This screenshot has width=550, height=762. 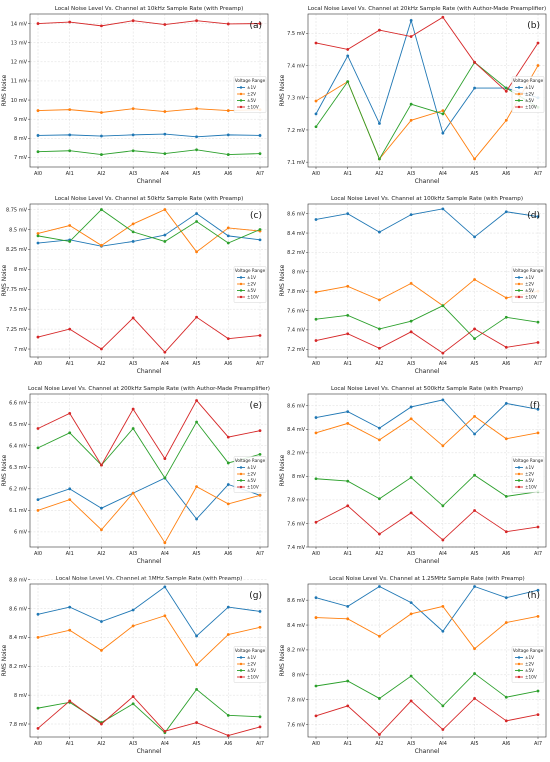 I want to click on y-tick-label: 6.1 mV, so click(x=18, y=511).